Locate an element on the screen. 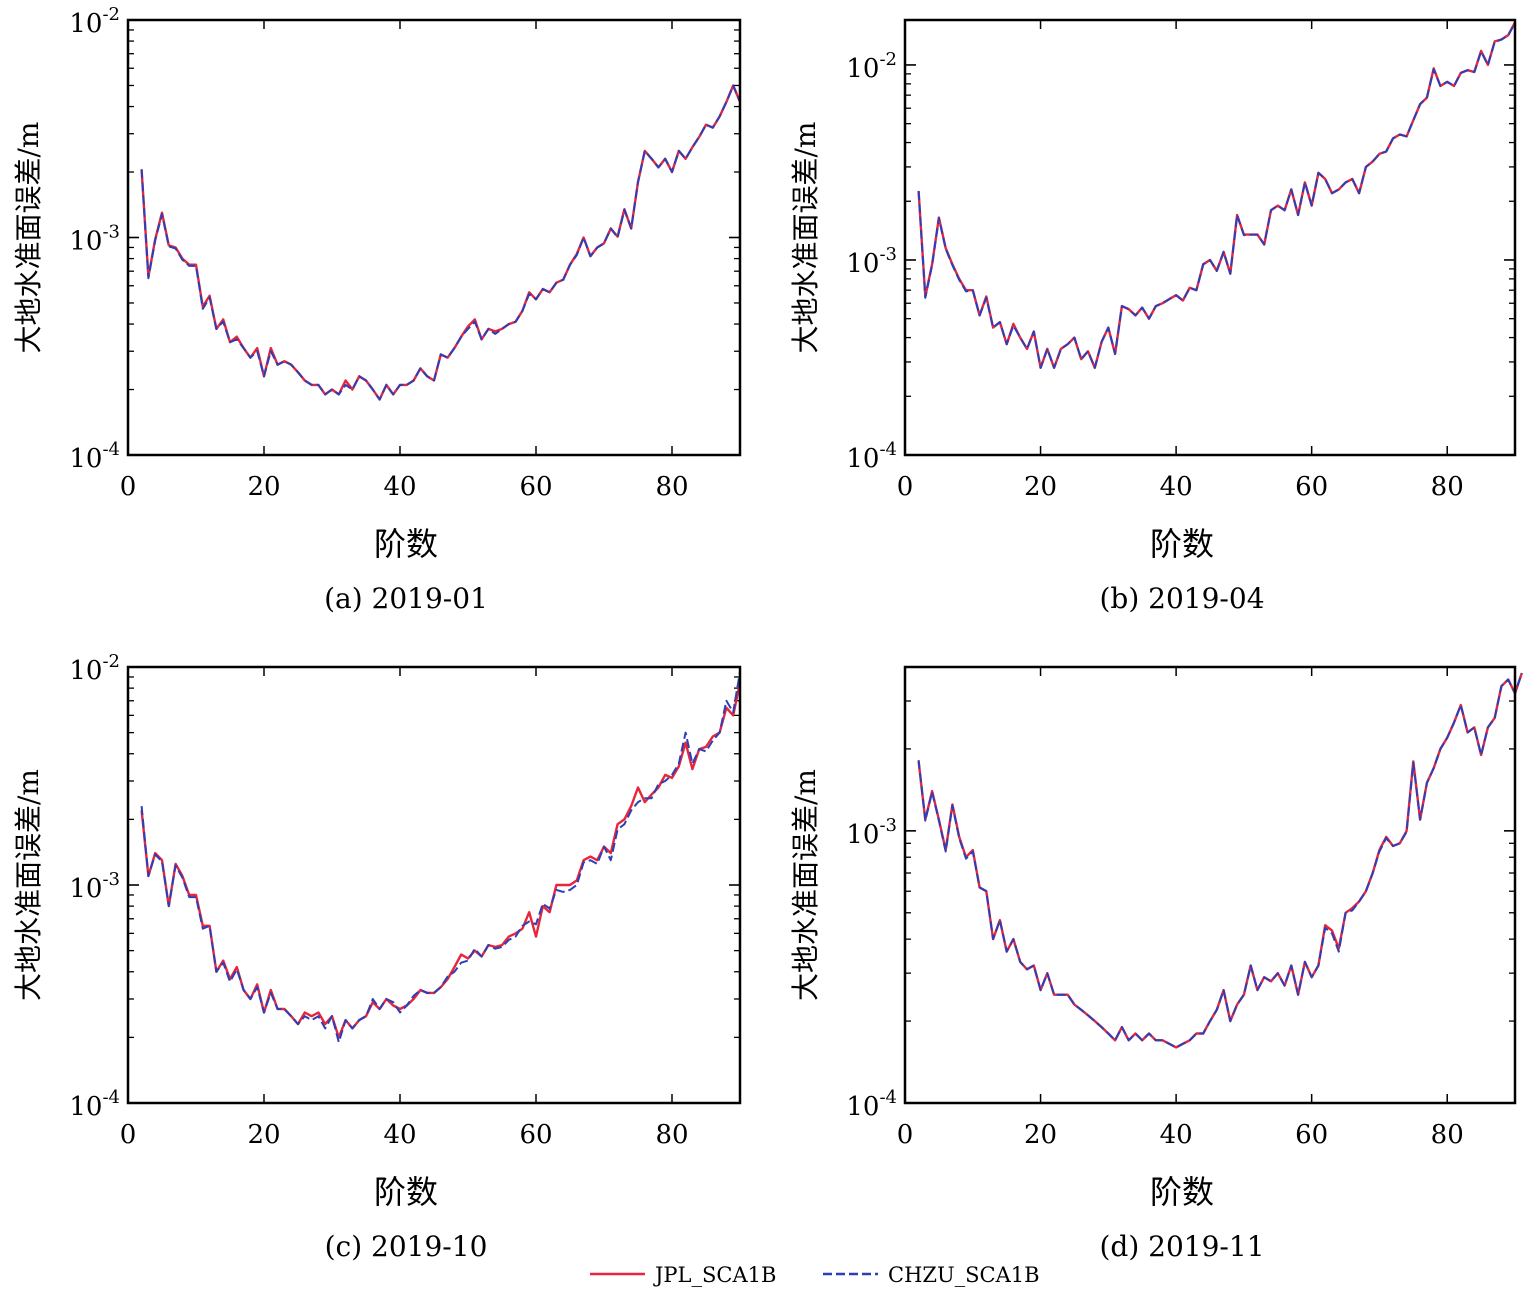 The width and height of the screenshot is (1527, 1298). legend-label-2: CHZU_SCA1B is located at coordinates (964, 1275).